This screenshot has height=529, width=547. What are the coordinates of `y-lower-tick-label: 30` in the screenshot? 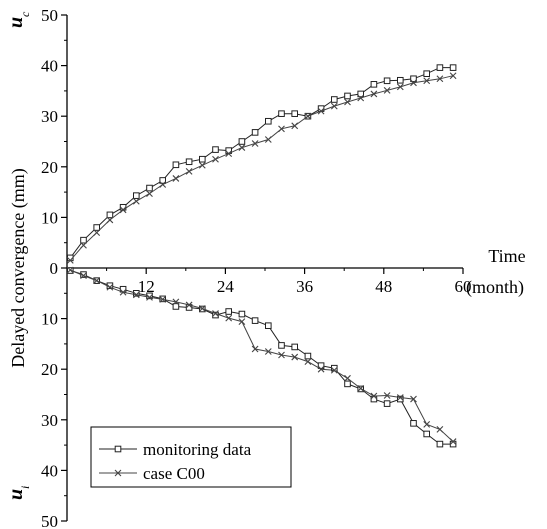 It's located at (49, 420).